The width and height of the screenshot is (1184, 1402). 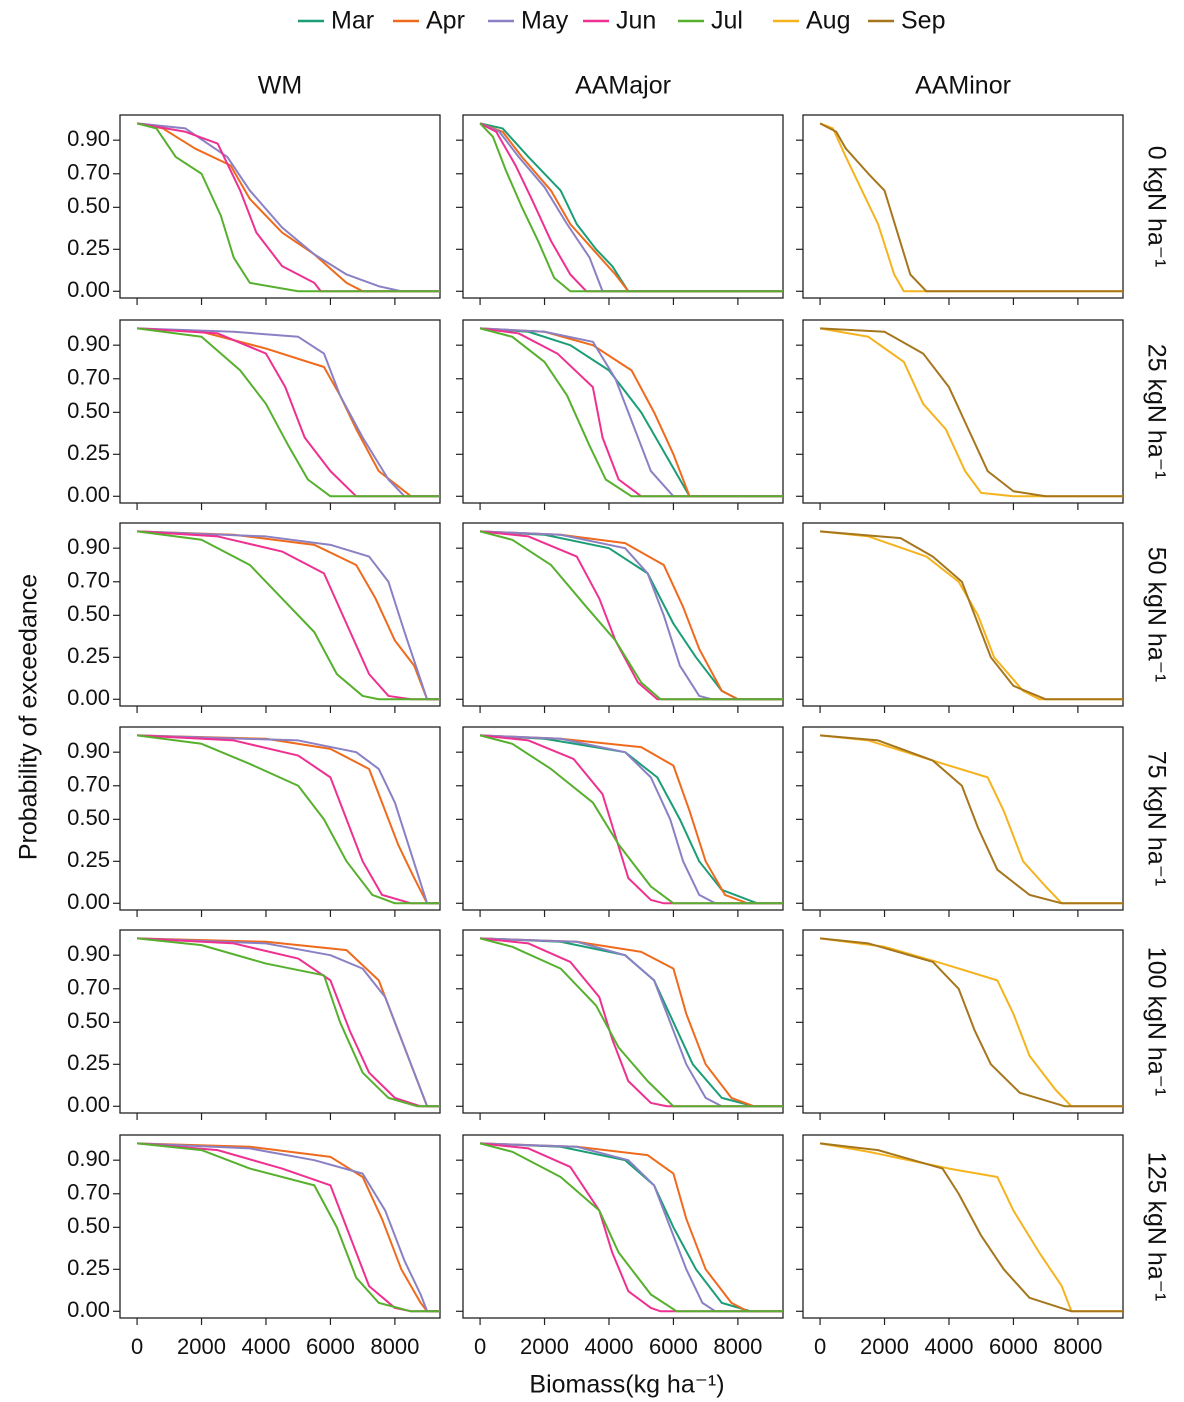 I want to click on x-tick-label: 8000, so click(x=394, y=1346).